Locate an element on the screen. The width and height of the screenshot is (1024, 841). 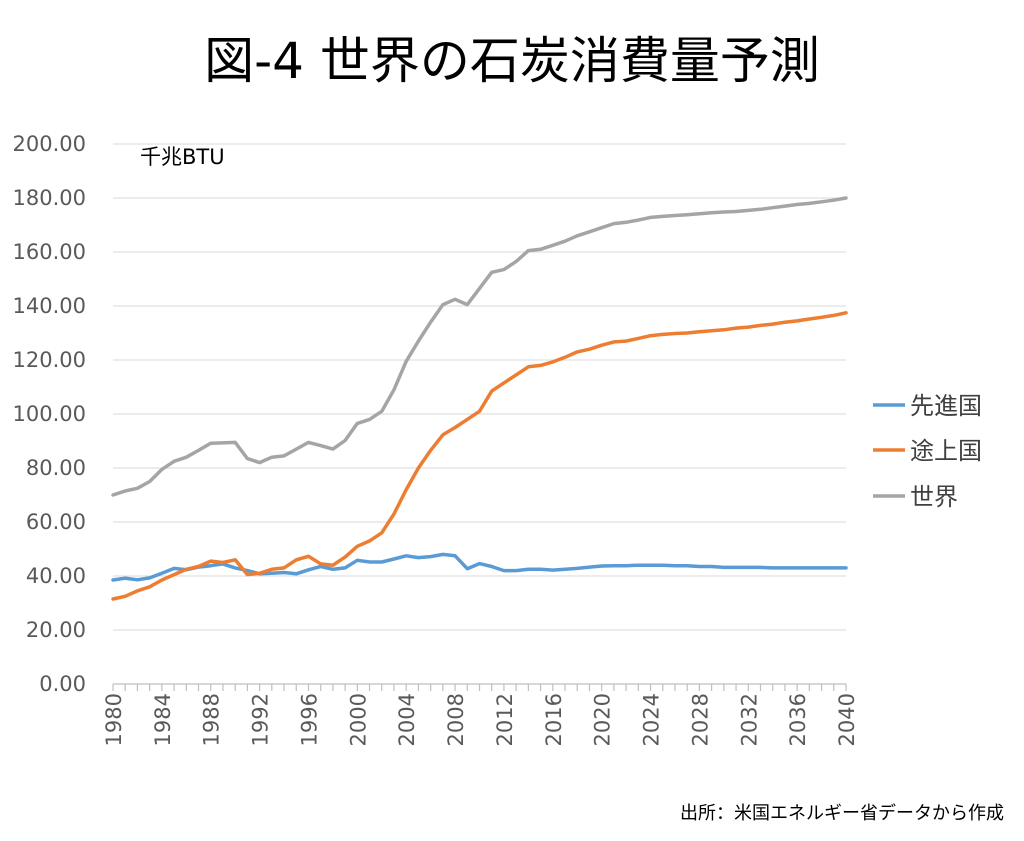
legend-label-2: 世界 is located at coordinates (934, 497).